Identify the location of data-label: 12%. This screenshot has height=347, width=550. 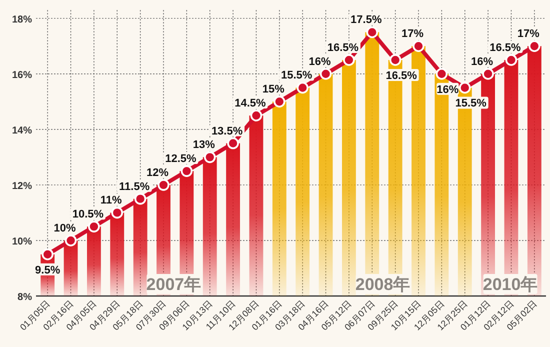
(157, 172).